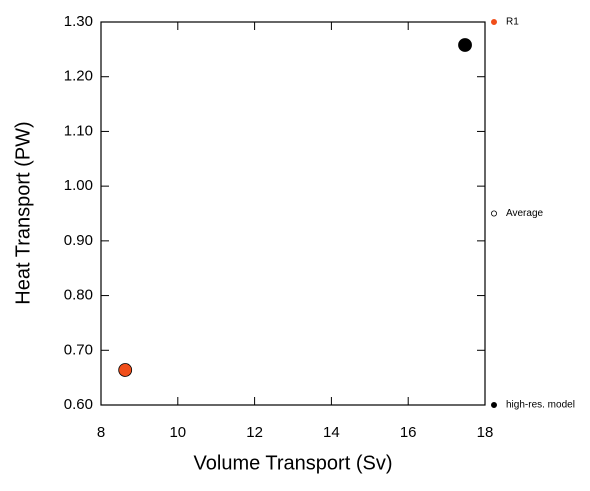 This screenshot has height=491, width=590. I want to click on x-tick-label: 18, so click(485, 432).